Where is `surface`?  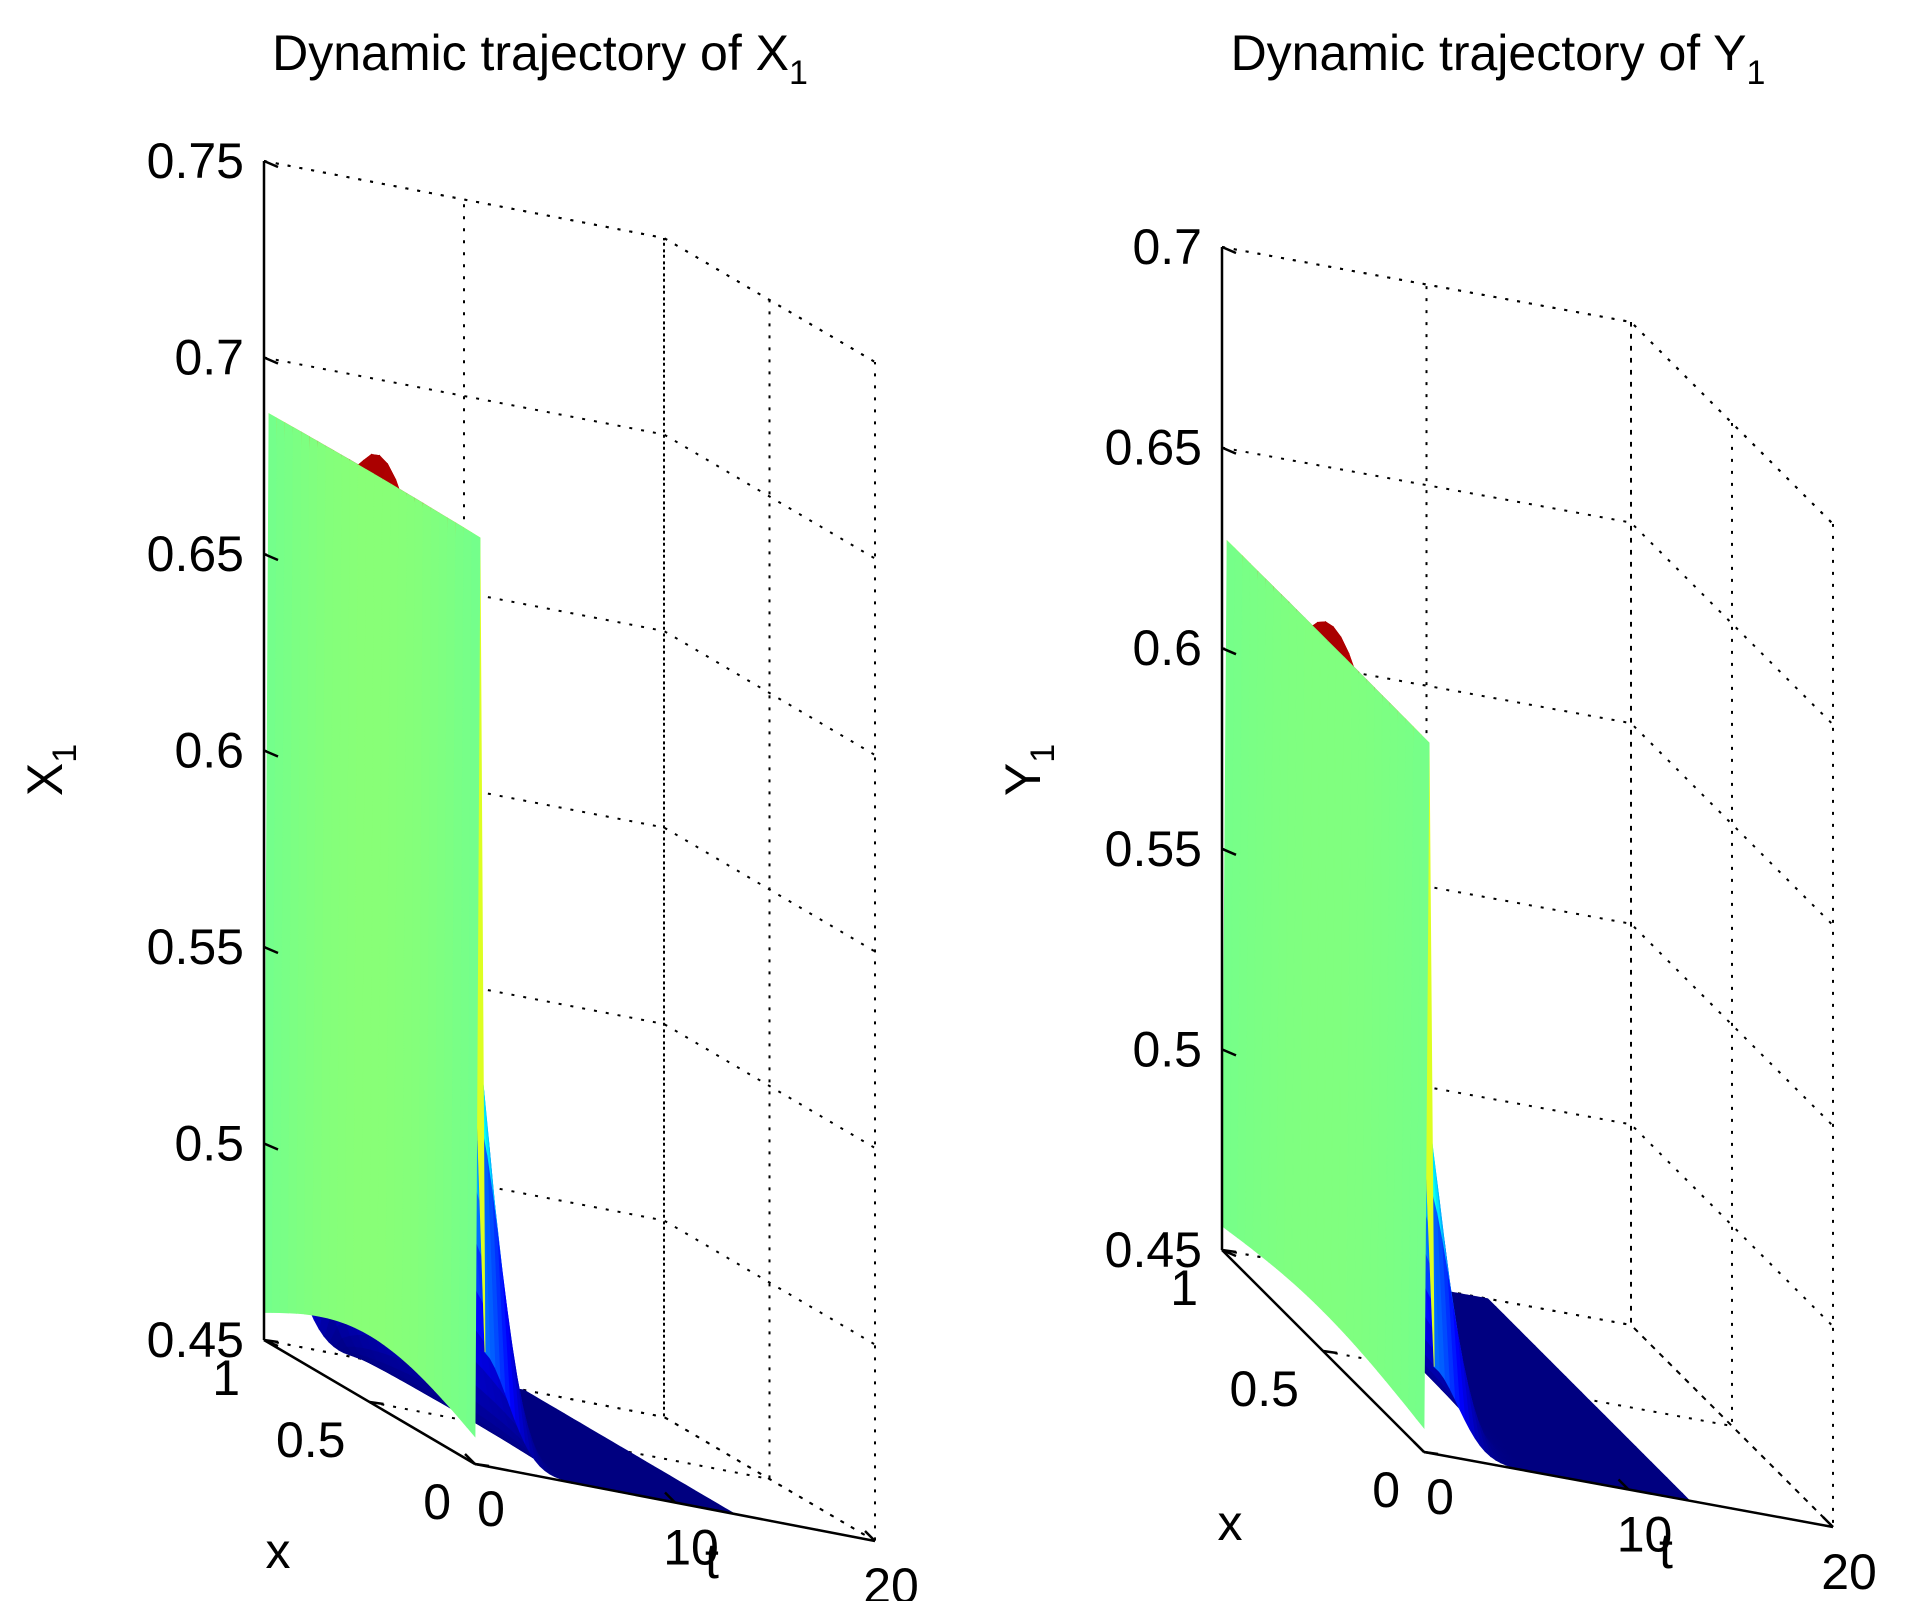
surface is located at coordinates (1456, 1020).